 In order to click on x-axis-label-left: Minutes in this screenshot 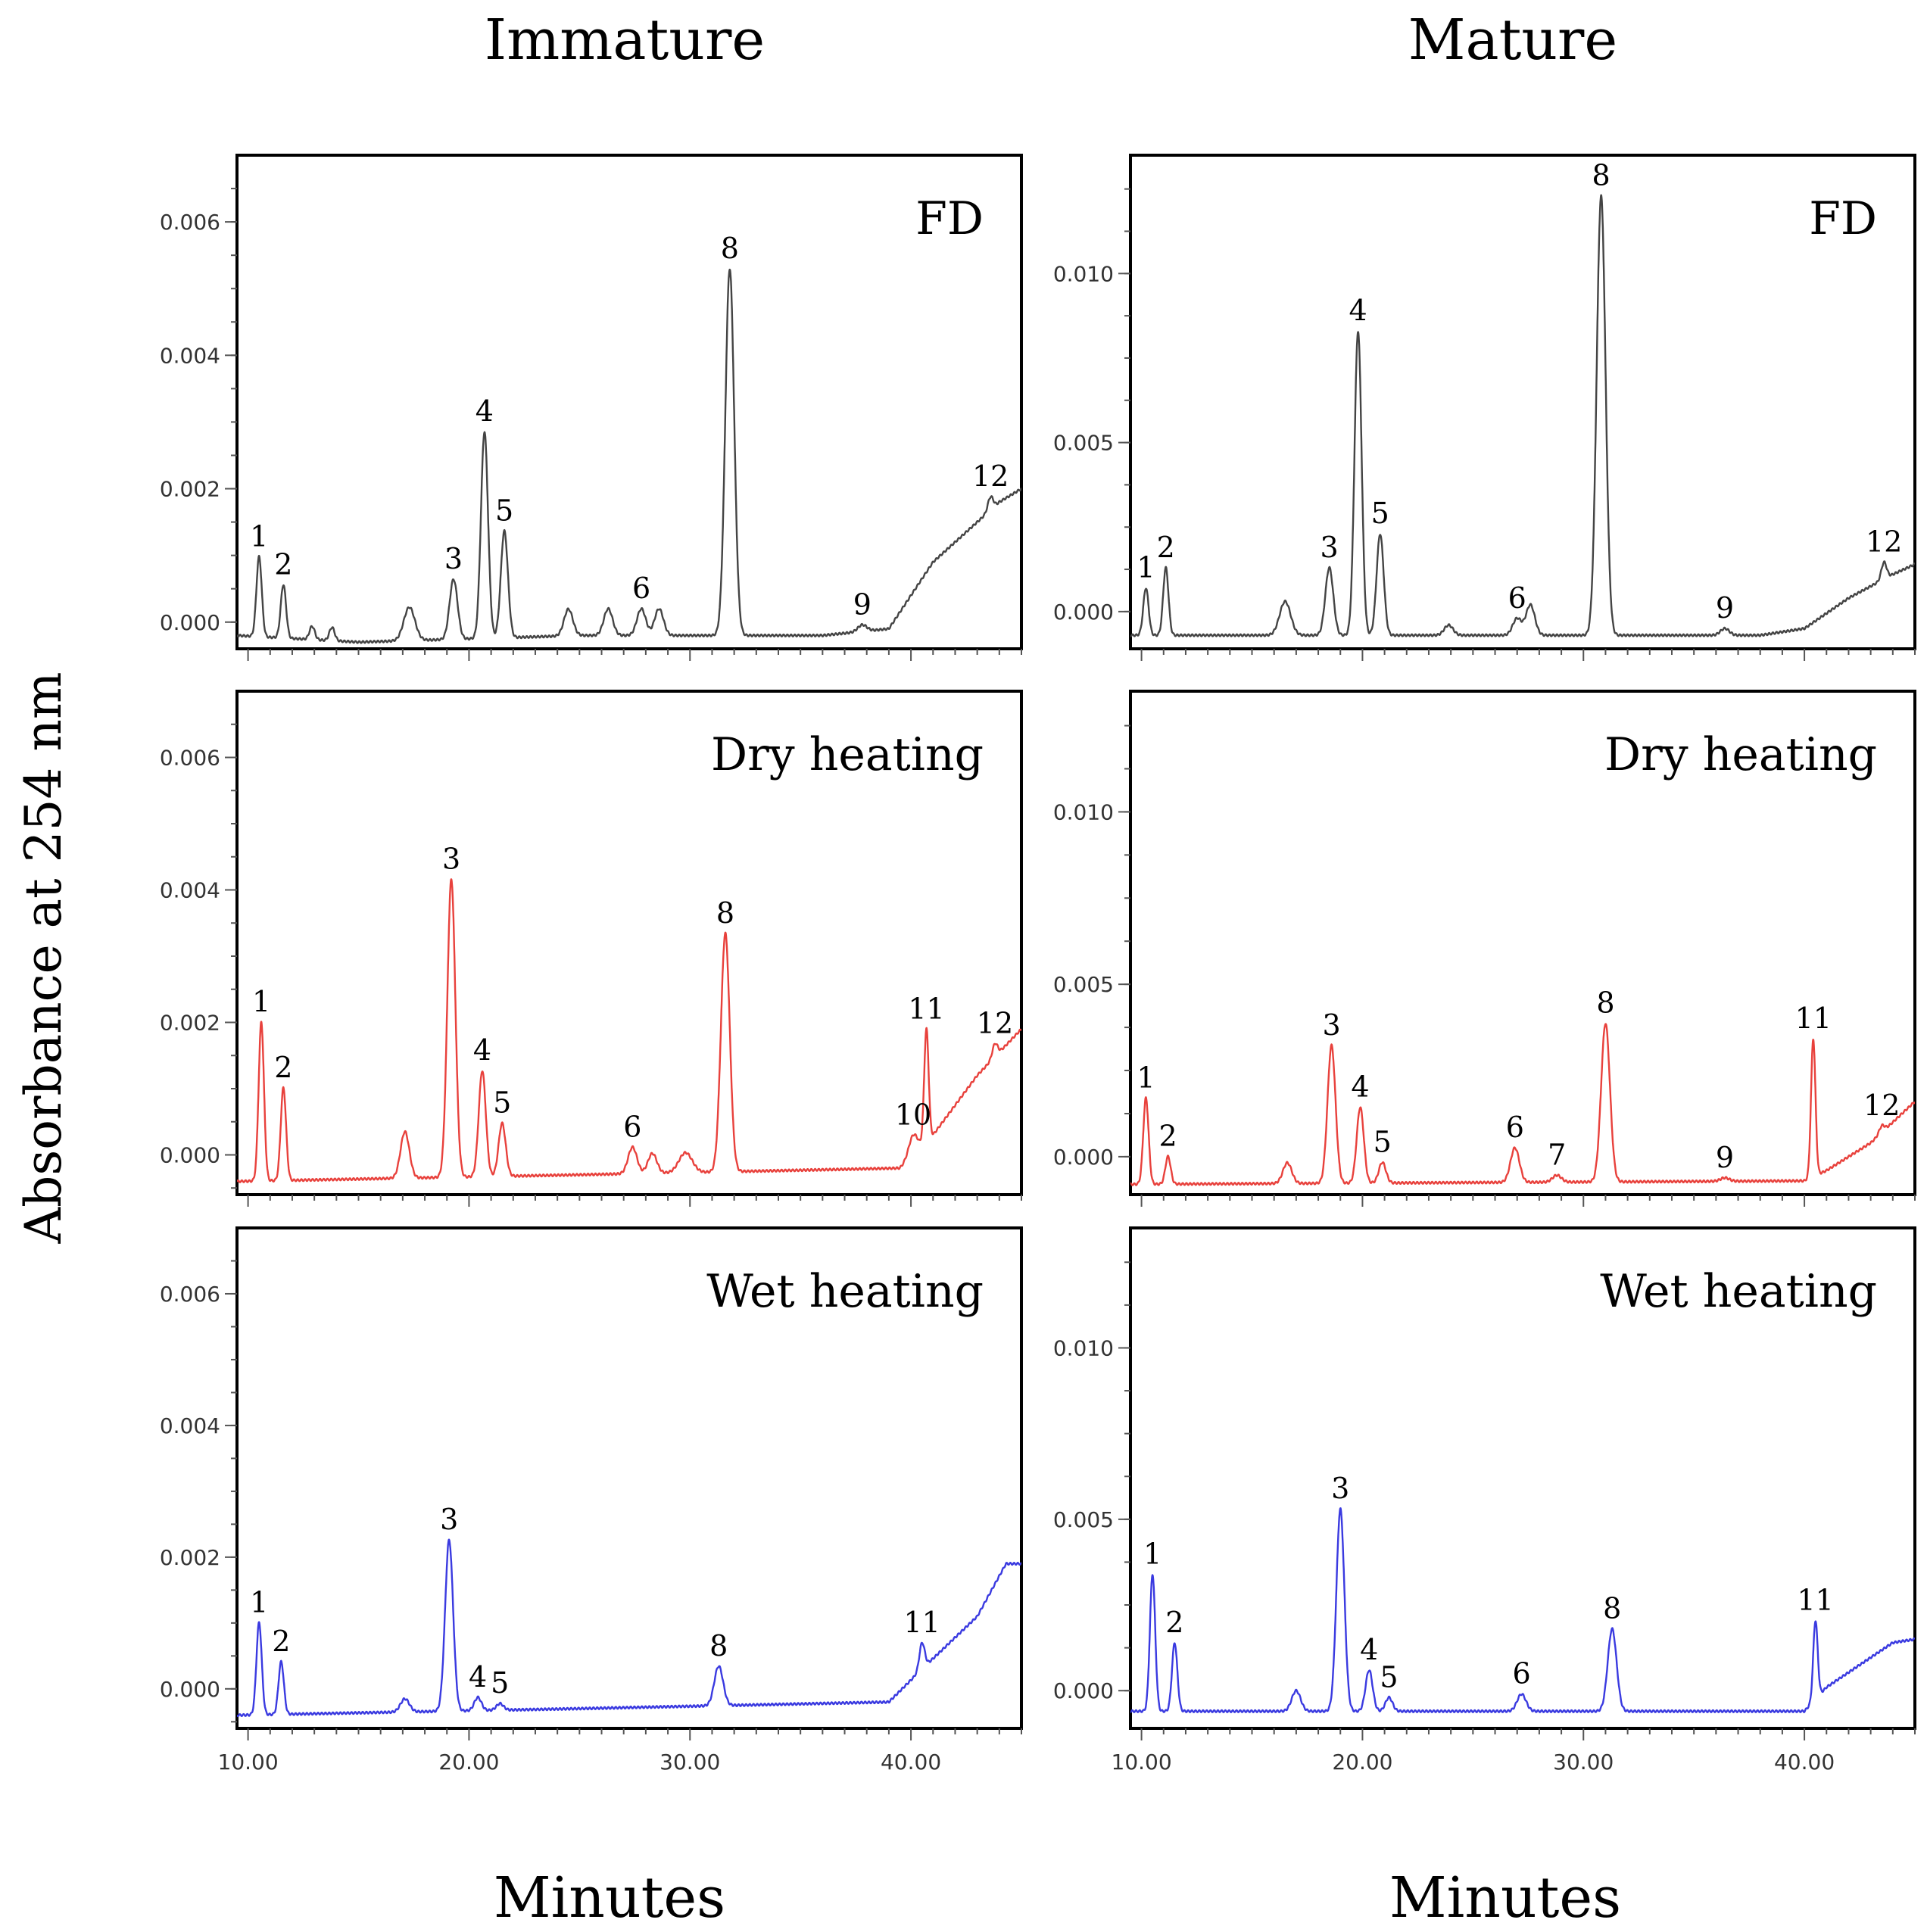, I will do `click(609, 1897)`.